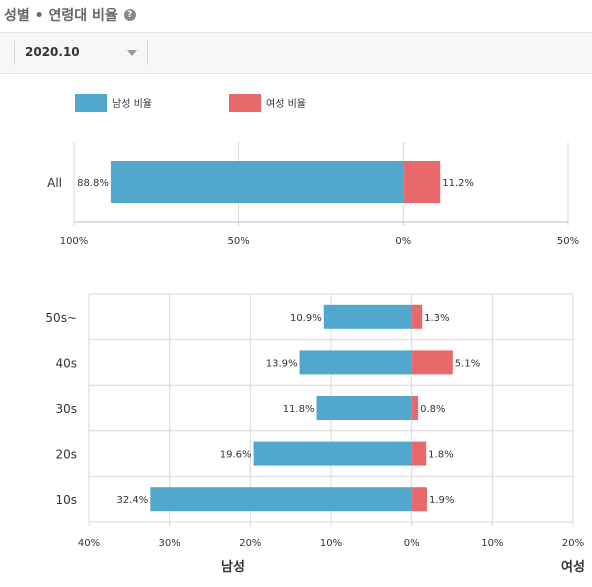 Image resolution: width=592 pixels, height=587 pixels. What do you see at coordinates (436, 318) in the screenshot?
I see `age-chart-label-female: 1.3%` at bounding box center [436, 318].